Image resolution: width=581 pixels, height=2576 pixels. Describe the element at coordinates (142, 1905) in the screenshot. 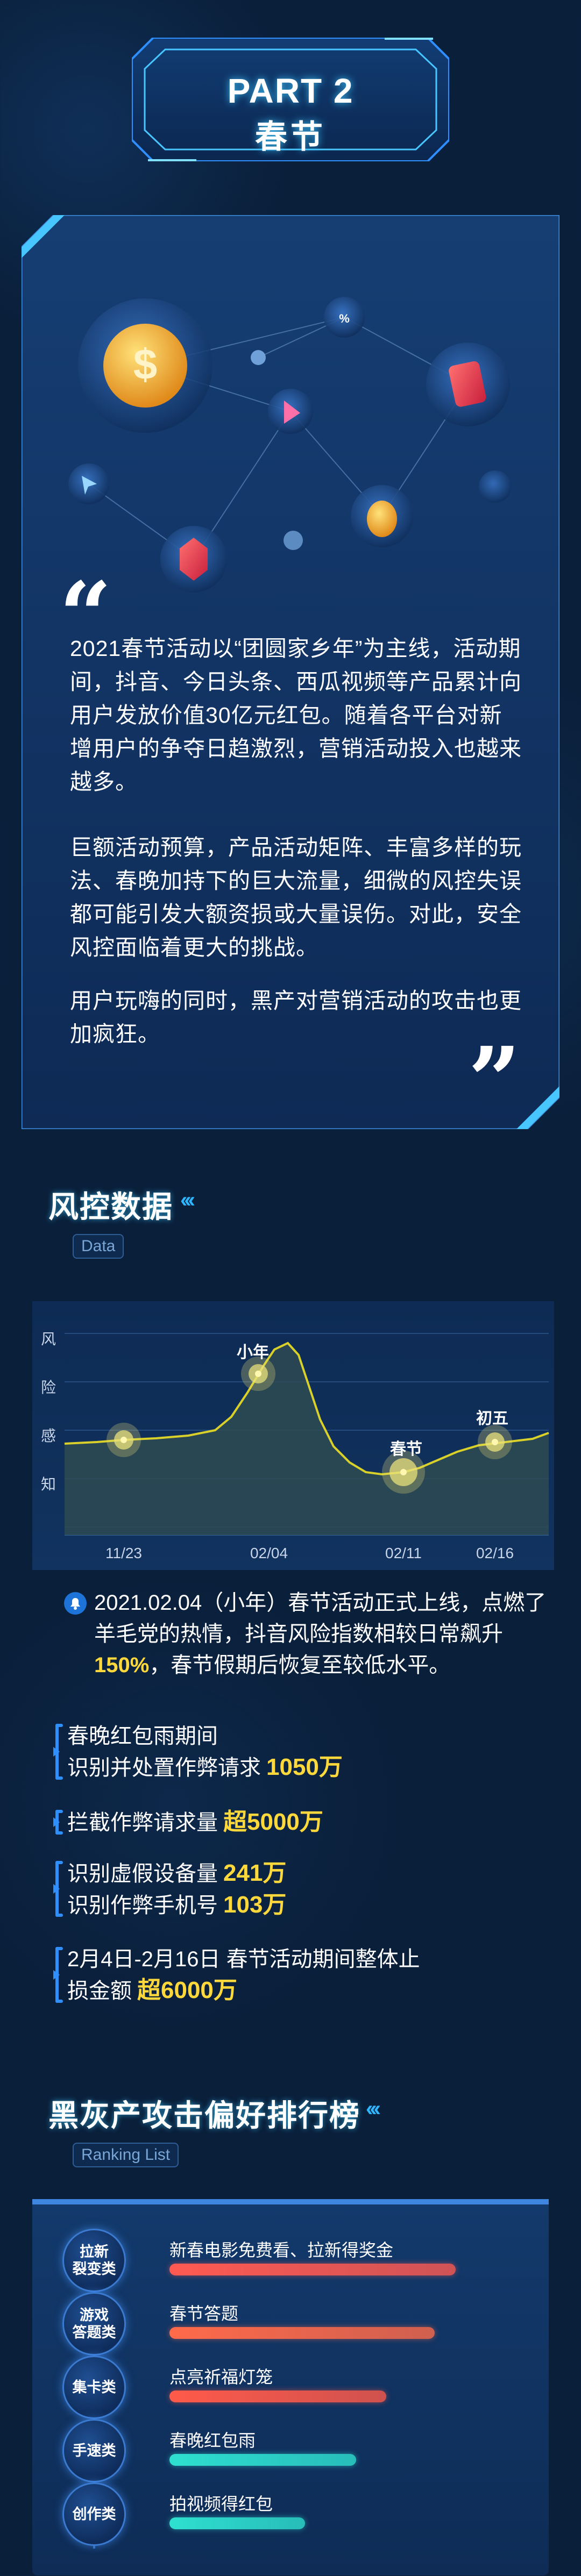

I see `stat-label: 识别作弊手机号` at that location.